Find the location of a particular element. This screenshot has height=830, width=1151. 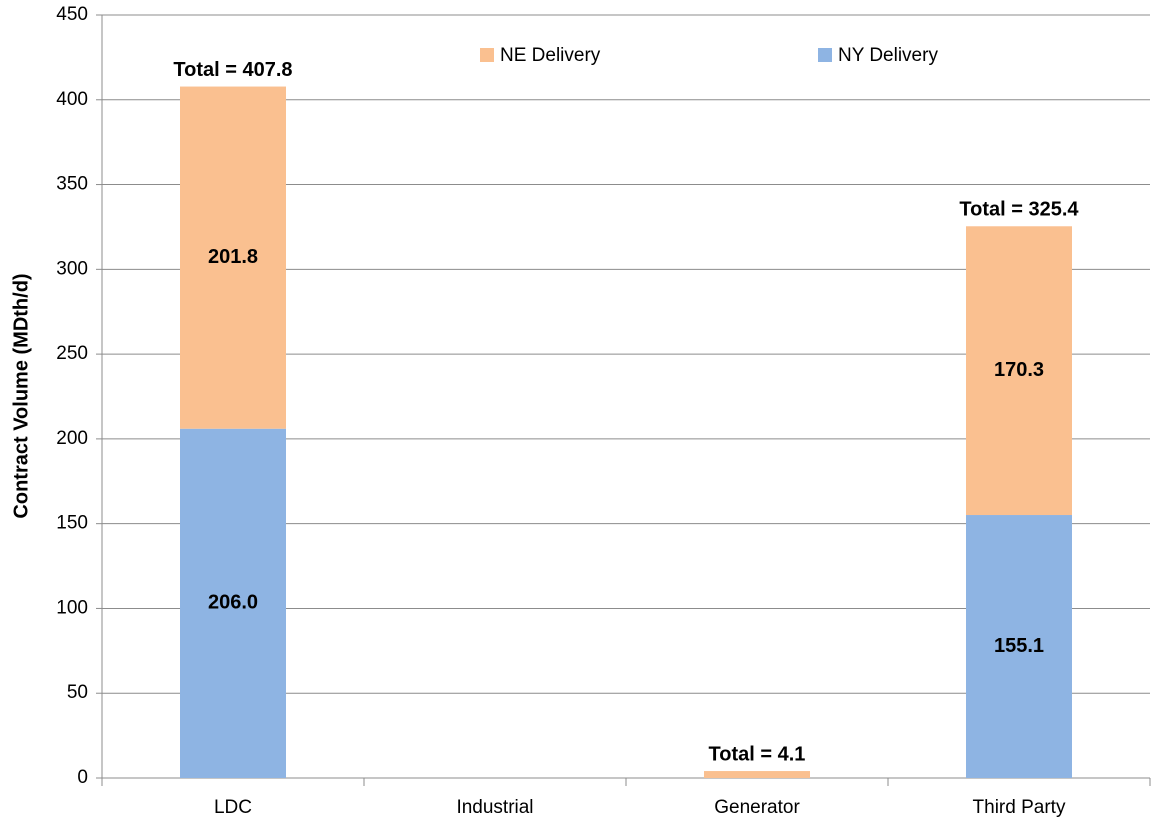

data-label: 170.3 is located at coordinates (1019, 370).